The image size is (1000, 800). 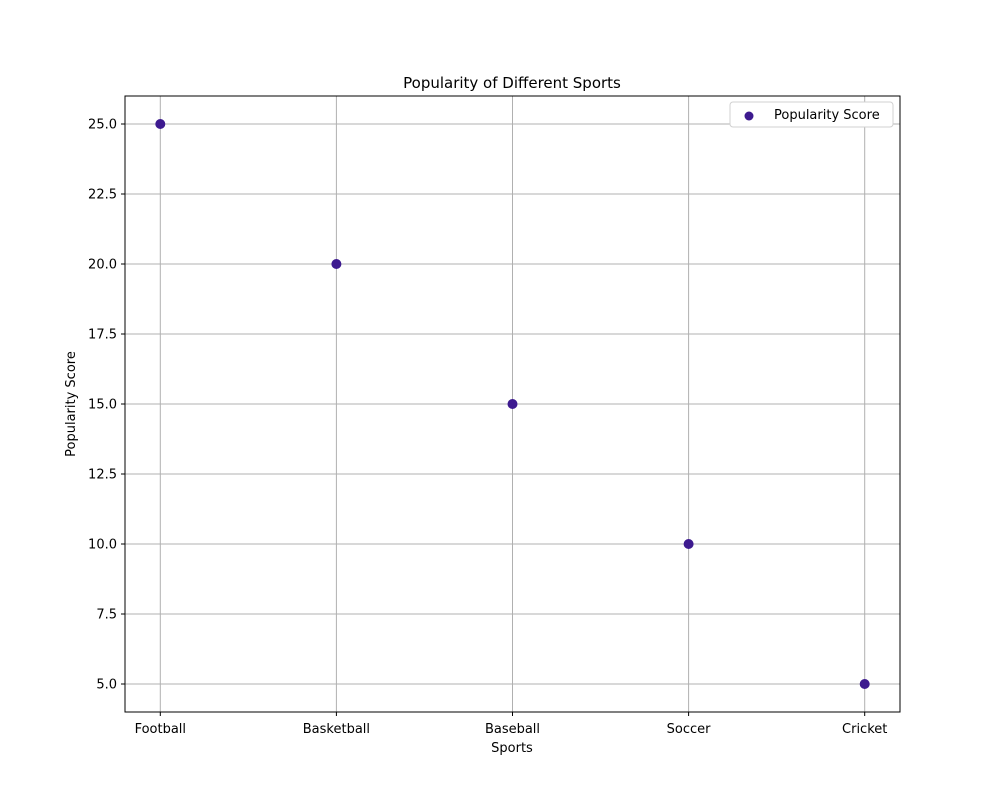 I want to click on x-tick-label: Soccer, so click(x=689, y=729).